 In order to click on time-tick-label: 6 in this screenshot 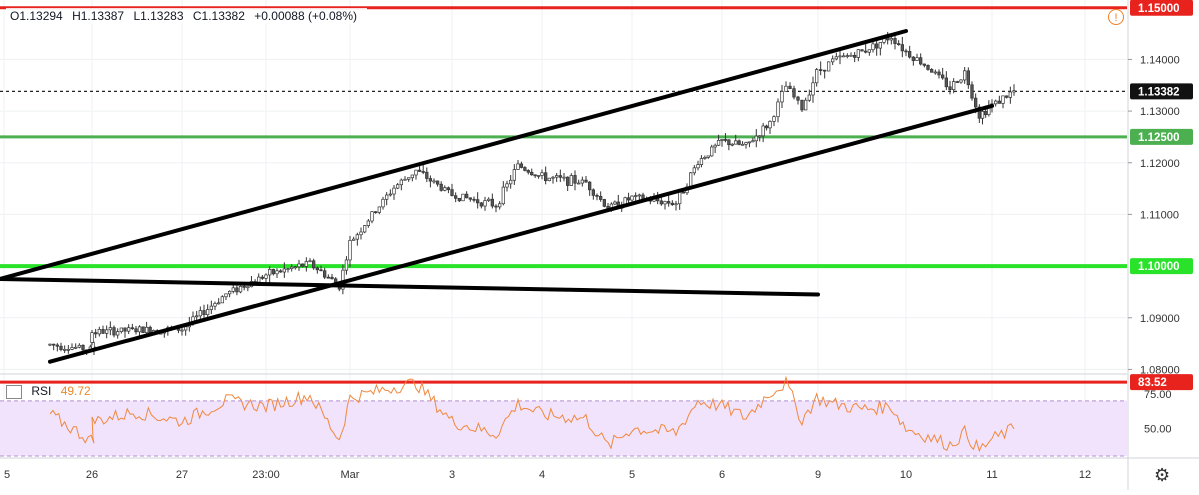, I will do `click(722, 475)`.